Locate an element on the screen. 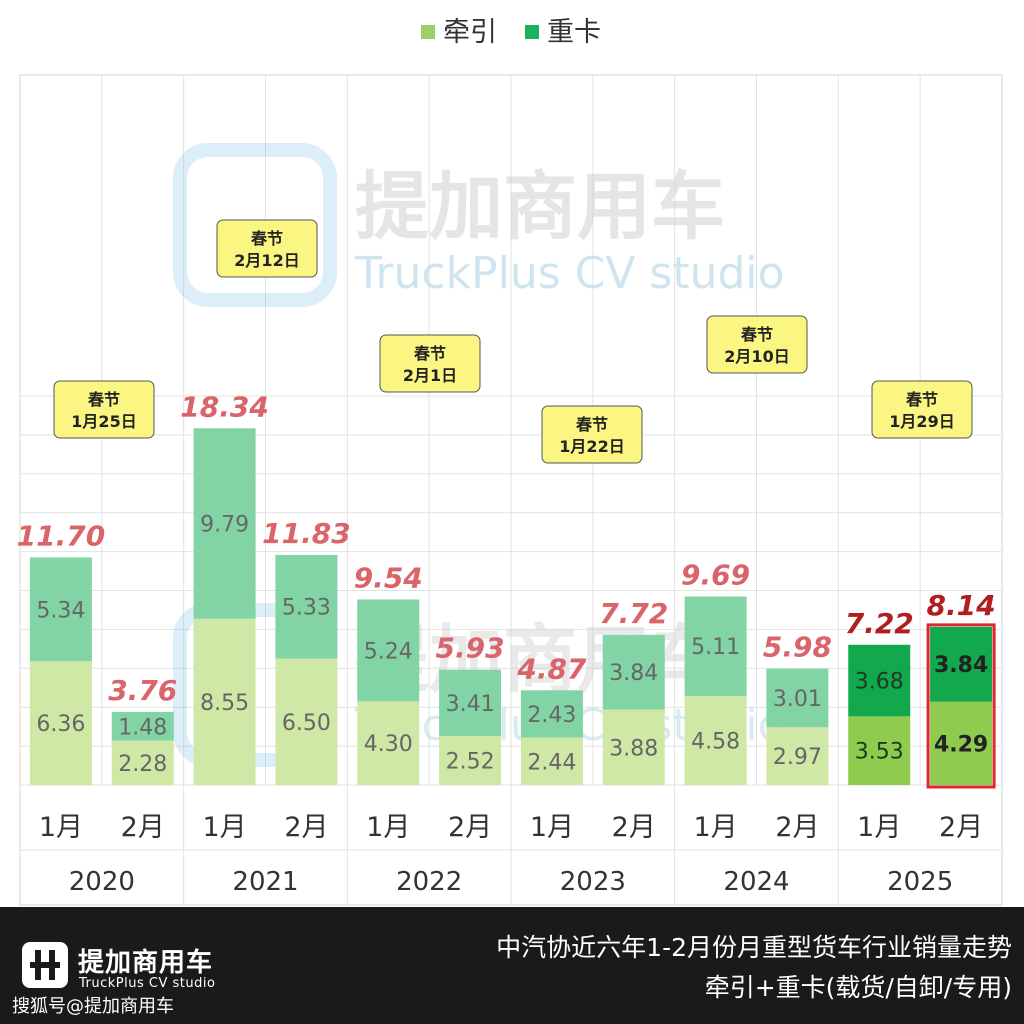  annotation-date: 1月25日 is located at coordinates (103, 421).